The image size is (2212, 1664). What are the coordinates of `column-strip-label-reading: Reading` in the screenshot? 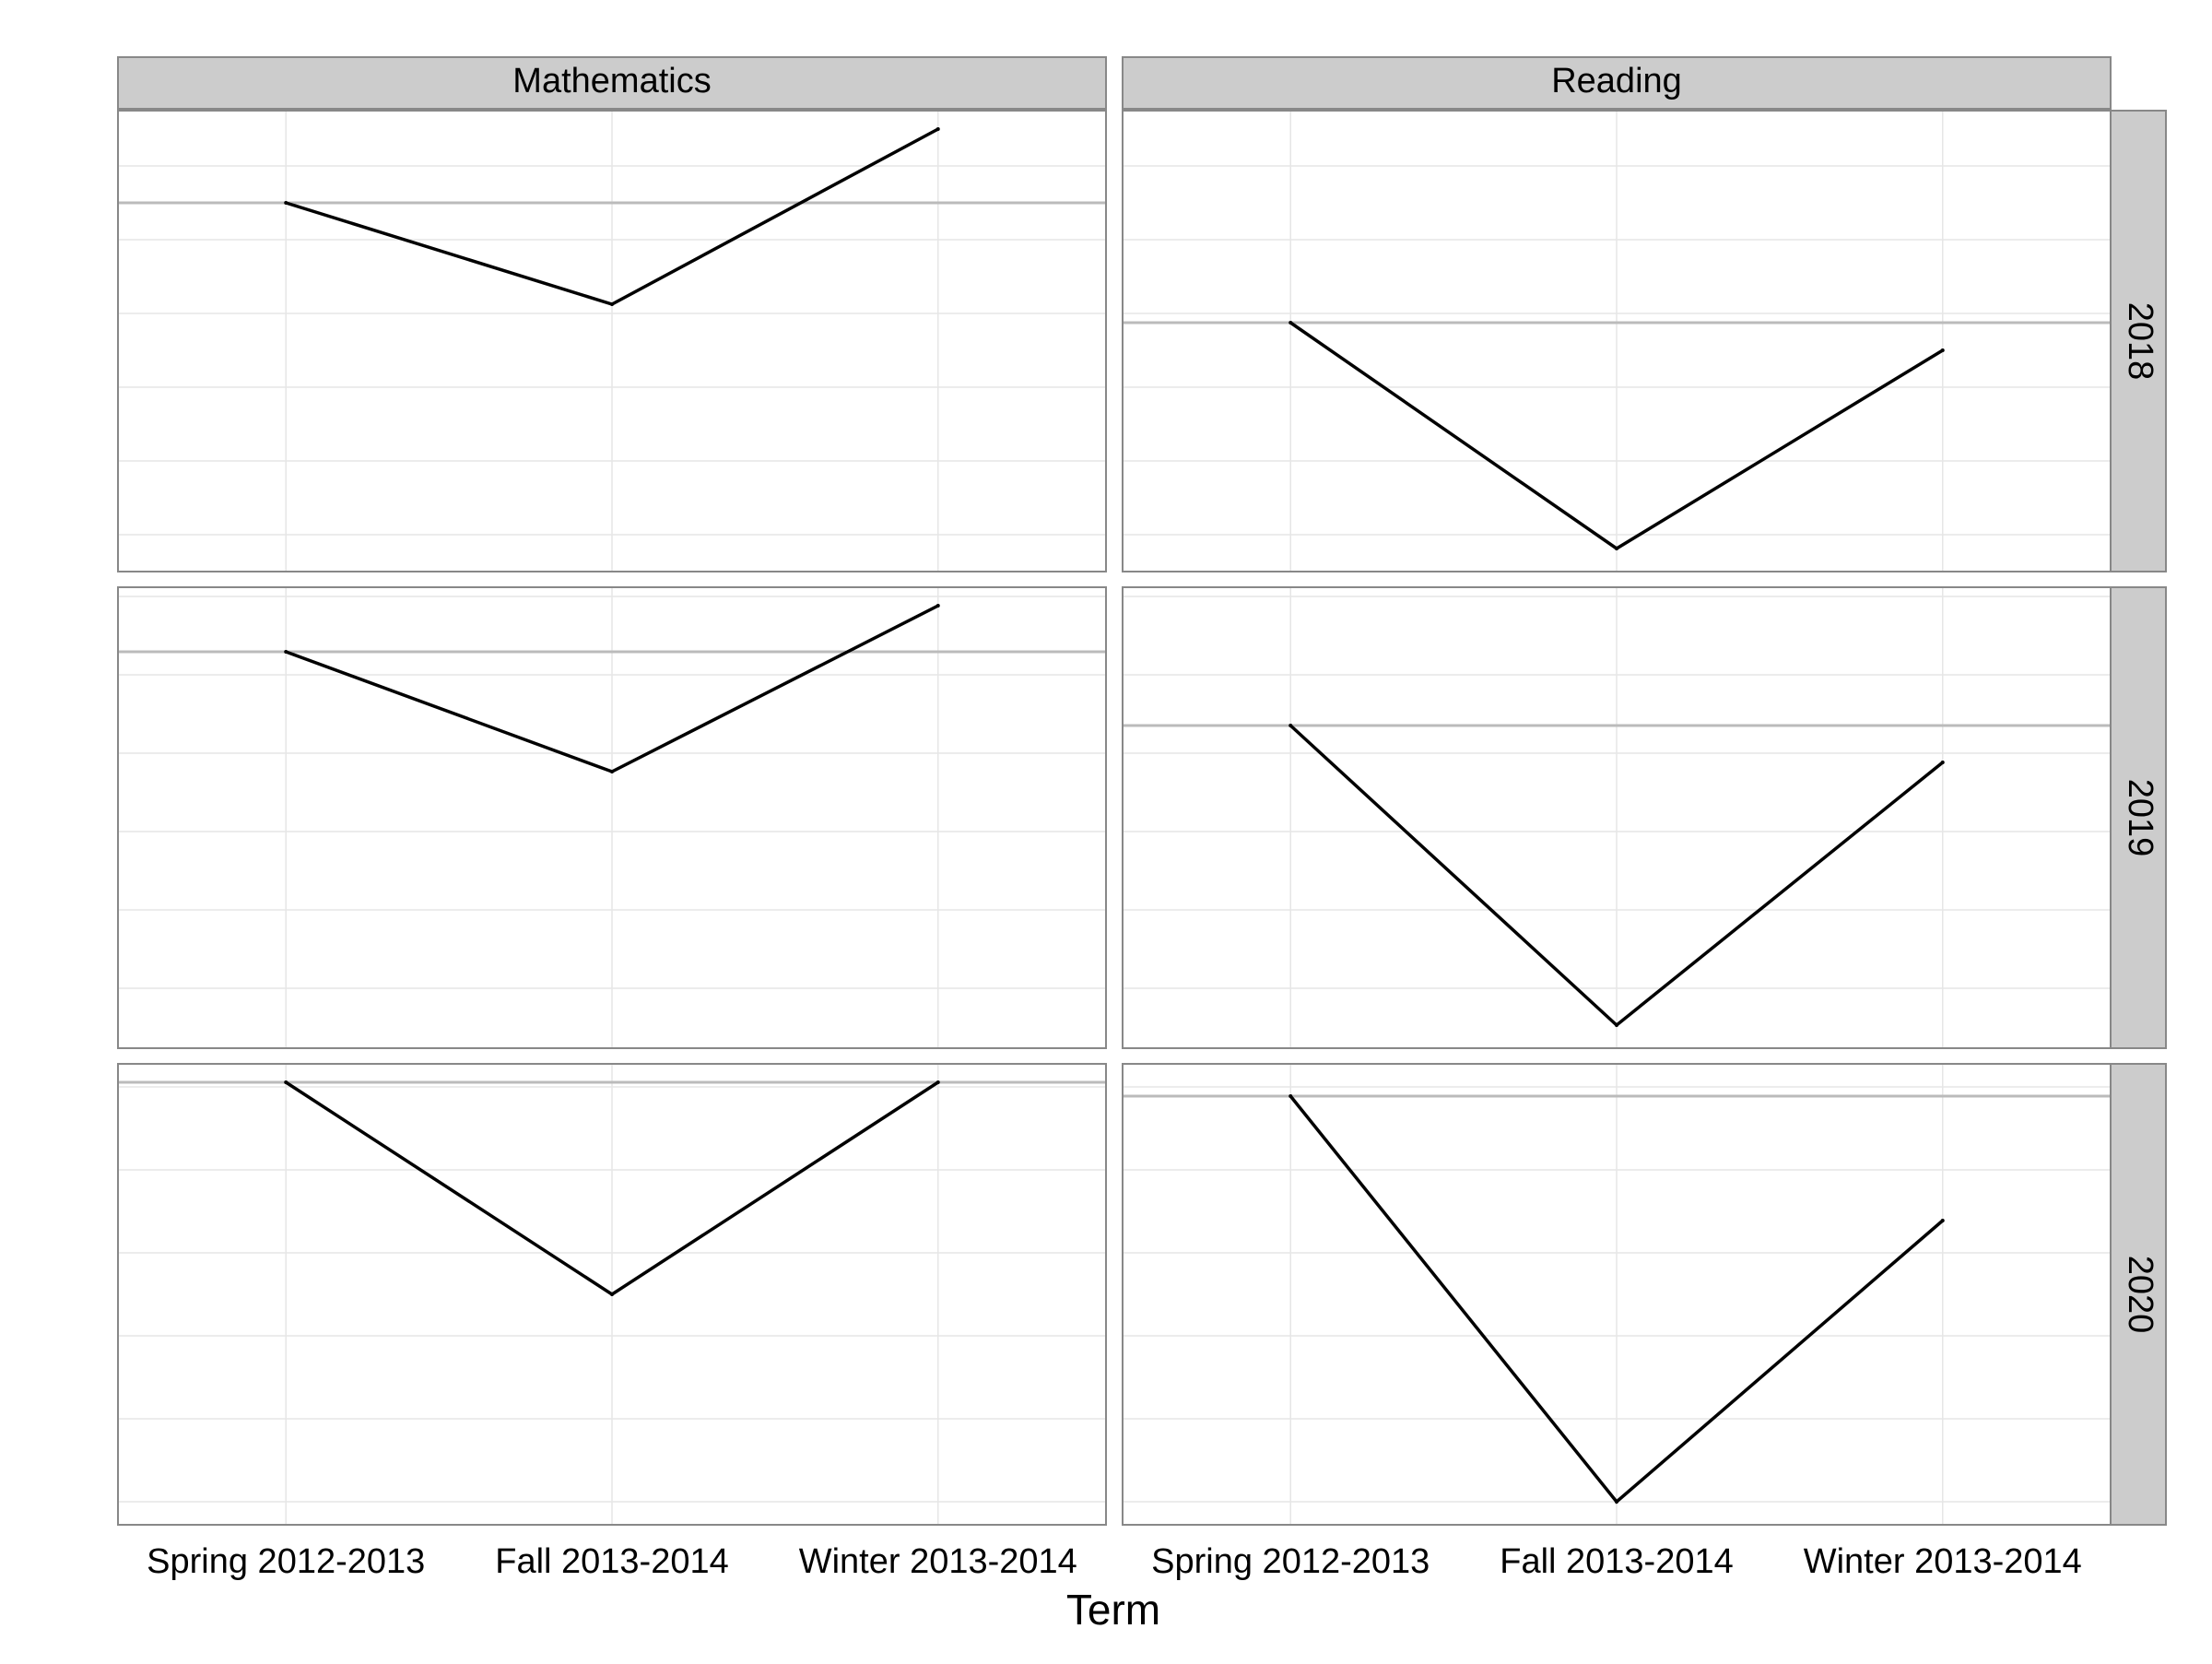 It's located at (1616, 81).